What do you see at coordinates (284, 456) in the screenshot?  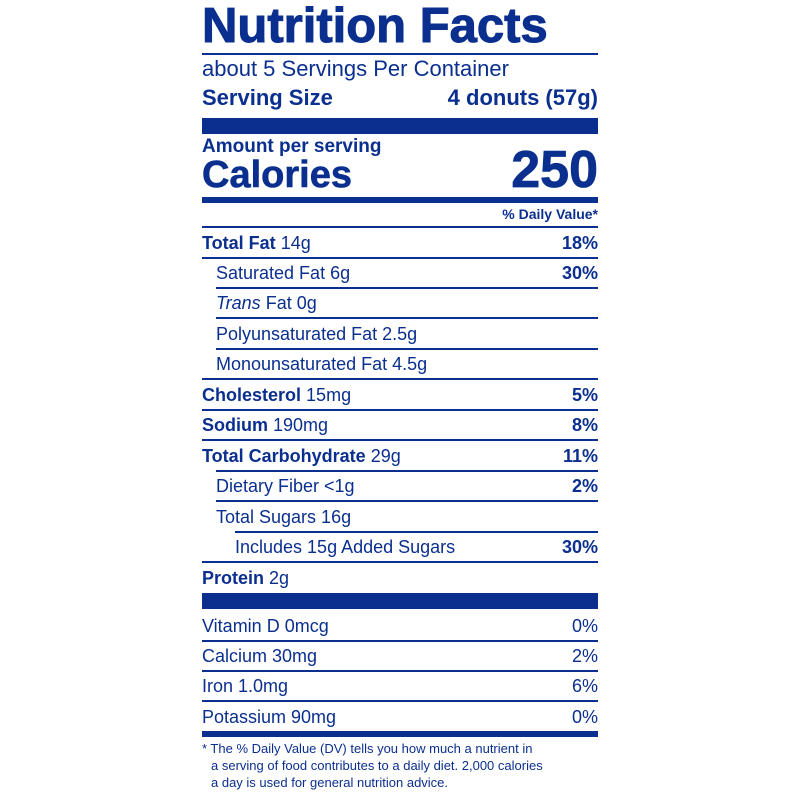 I see `nutrient-name: Total Carbohydrate` at bounding box center [284, 456].